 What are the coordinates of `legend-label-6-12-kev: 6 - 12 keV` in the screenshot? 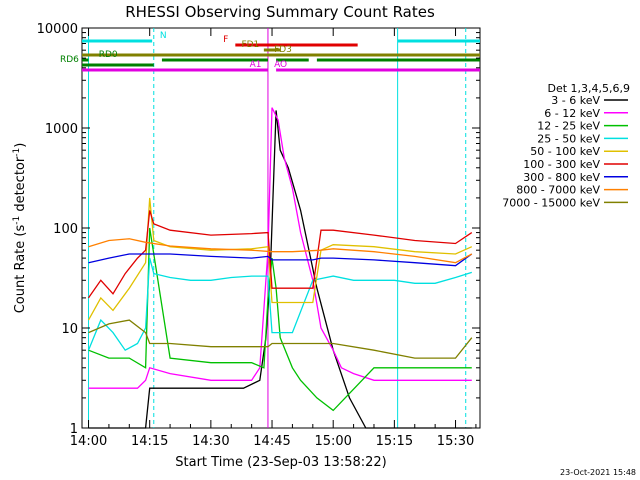 It's located at (572, 113).